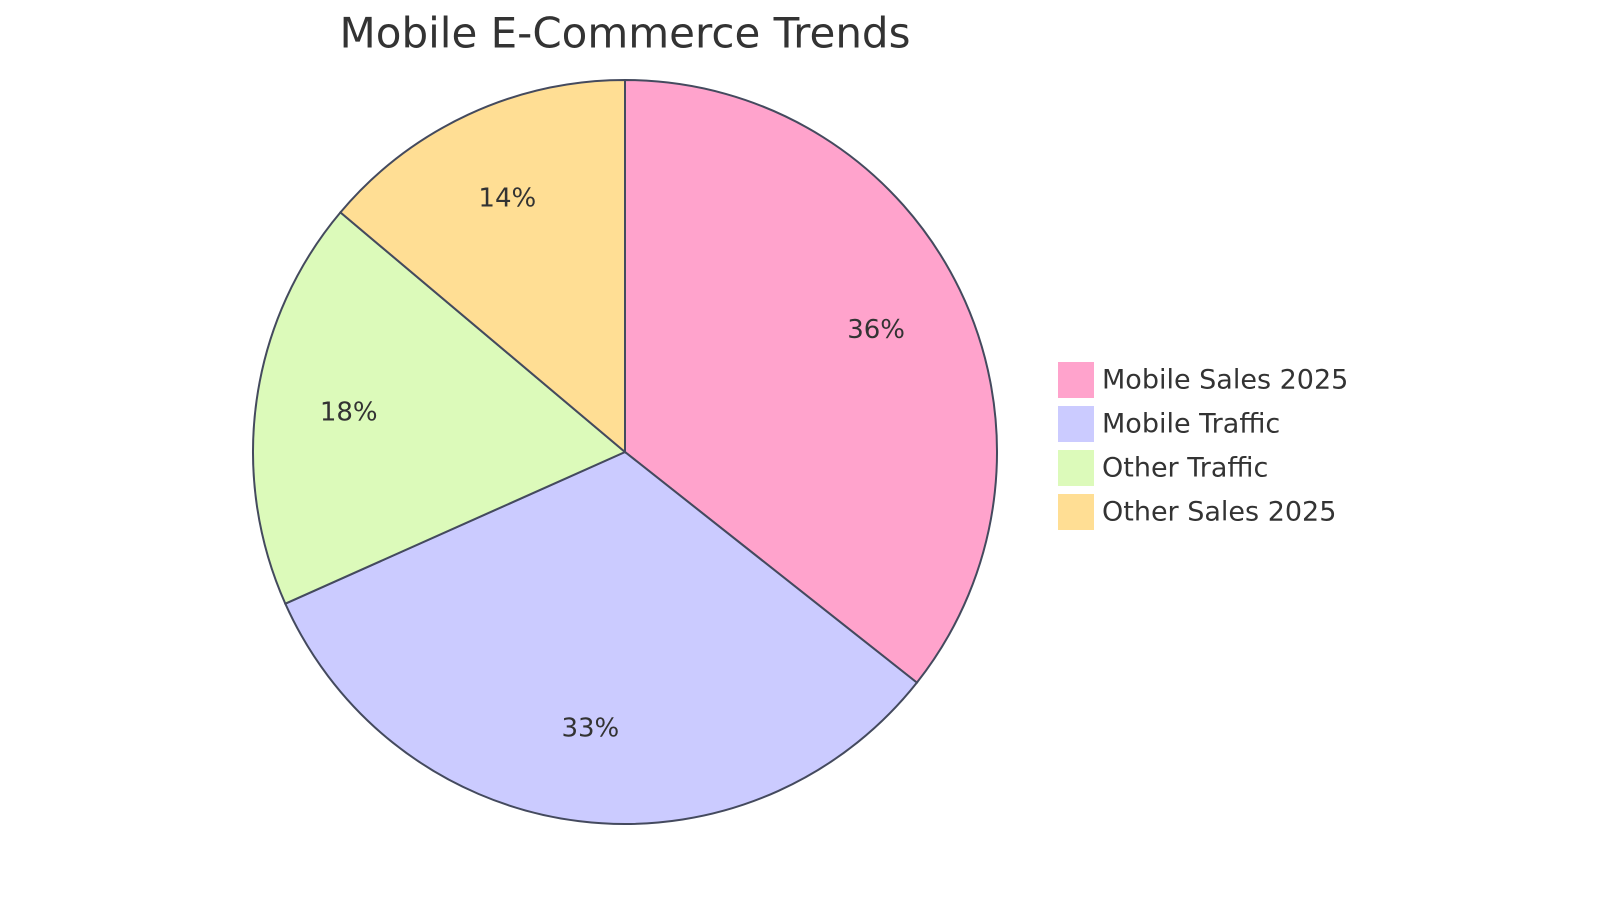  What do you see at coordinates (1219, 512) in the screenshot?
I see `legend-label: Other Sales 2025` at bounding box center [1219, 512].